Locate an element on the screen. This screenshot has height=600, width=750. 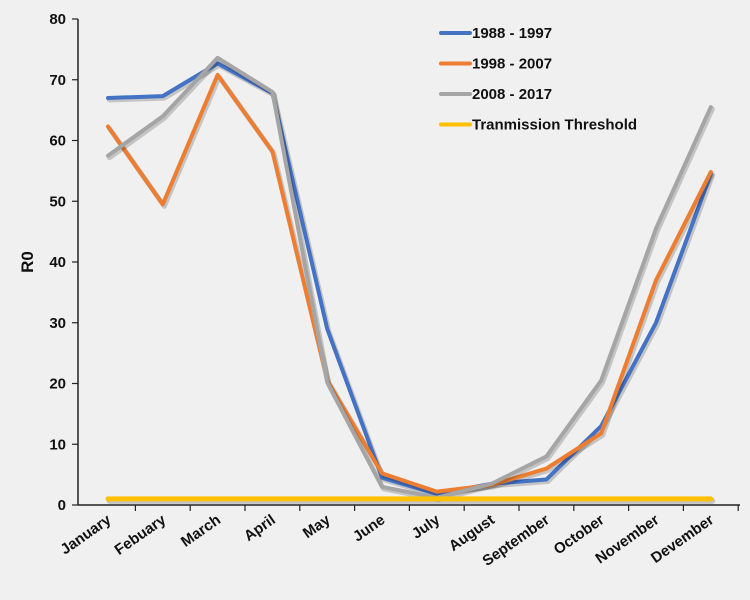
y-tick-label: 60 is located at coordinates (57, 141).